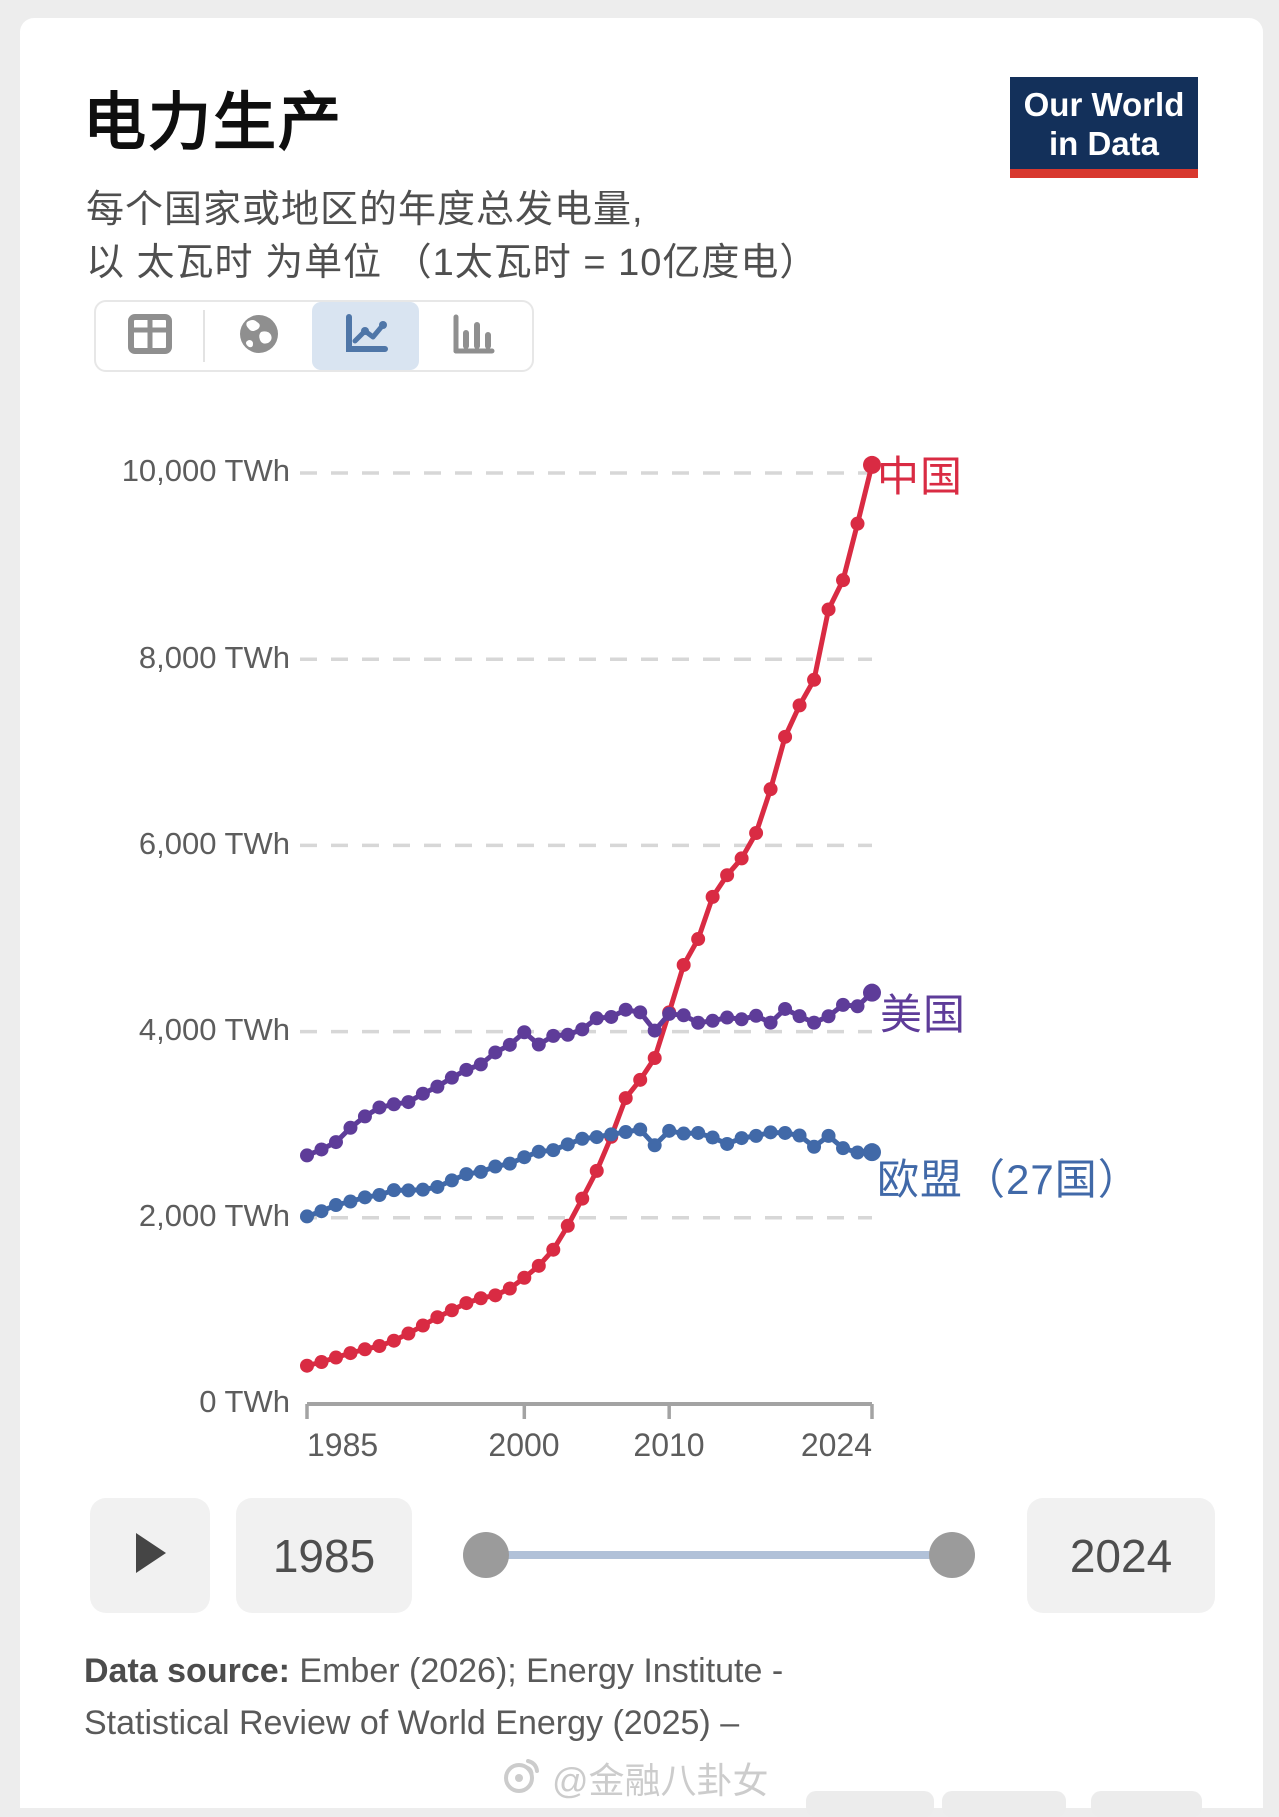  What do you see at coordinates (486, 1555) in the screenshot?
I see `timeline-handle-start` at bounding box center [486, 1555].